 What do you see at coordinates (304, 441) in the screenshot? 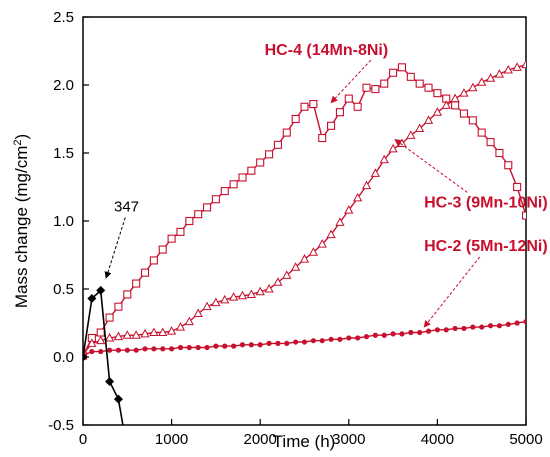
I see `x-axis-title: Time (h)` at bounding box center [304, 441].